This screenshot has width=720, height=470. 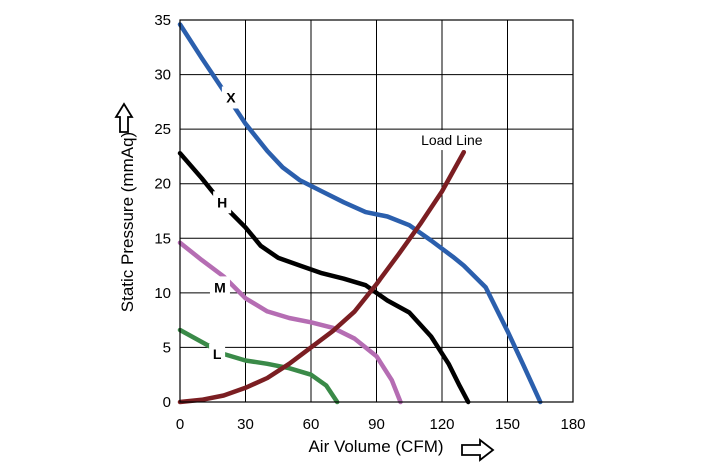 I want to click on y-tick-label: 5, so click(x=167, y=347).